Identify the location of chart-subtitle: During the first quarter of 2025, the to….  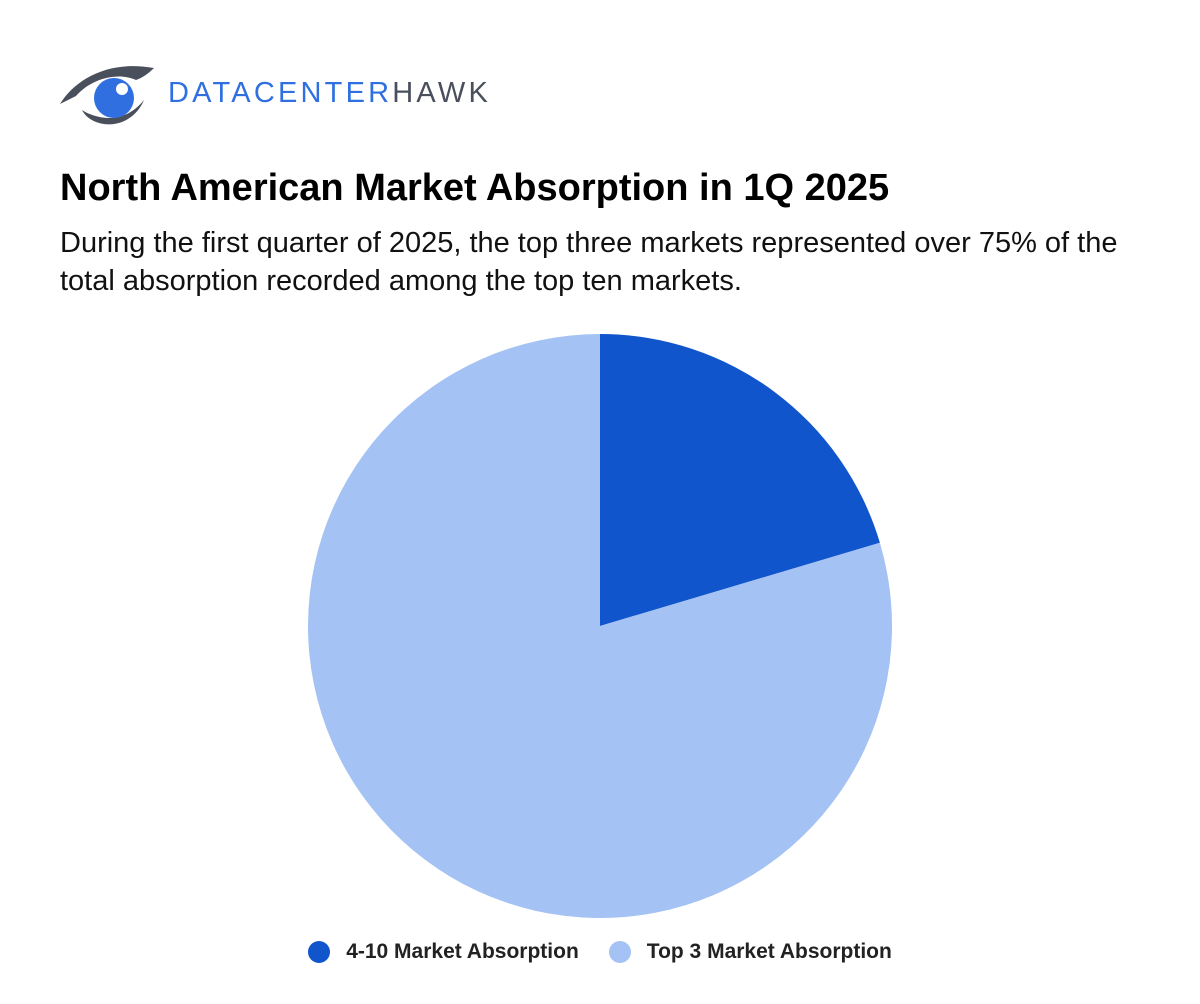
(589, 262).